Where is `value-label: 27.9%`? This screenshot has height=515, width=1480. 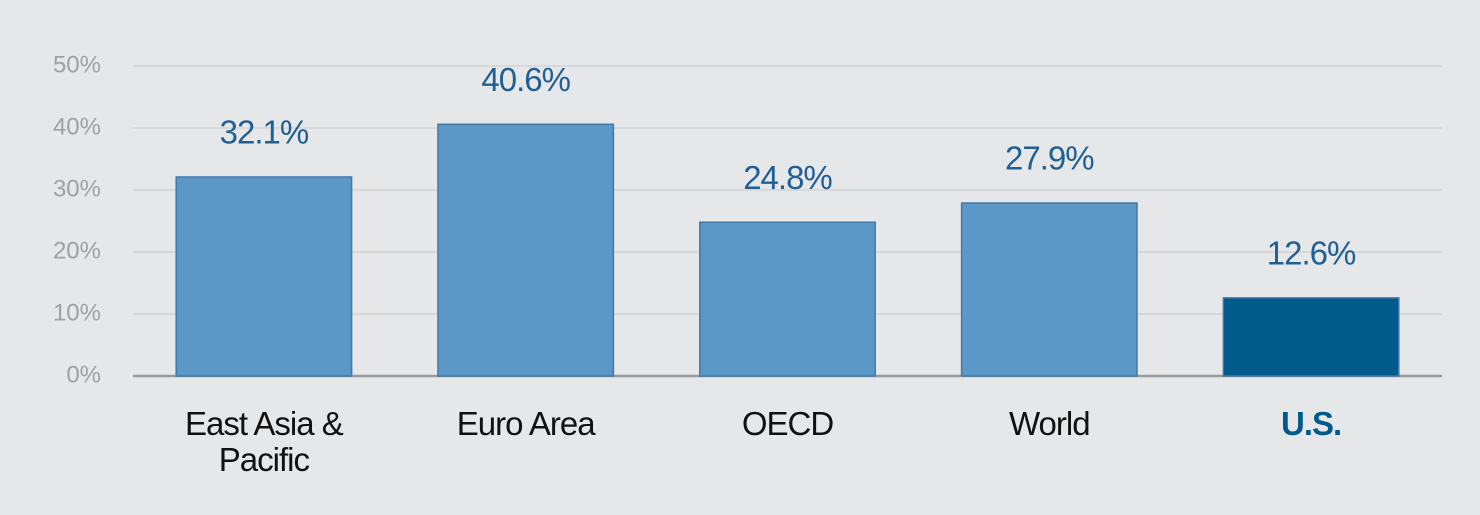 value-label: 27.9% is located at coordinates (1049, 158).